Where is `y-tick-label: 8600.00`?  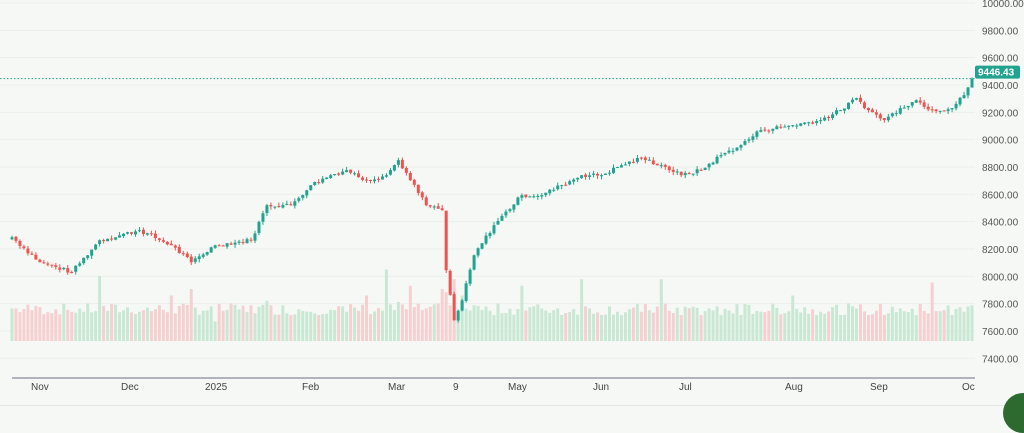
y-tick-label: 8600.00 is located at coordinates (1000, 195).